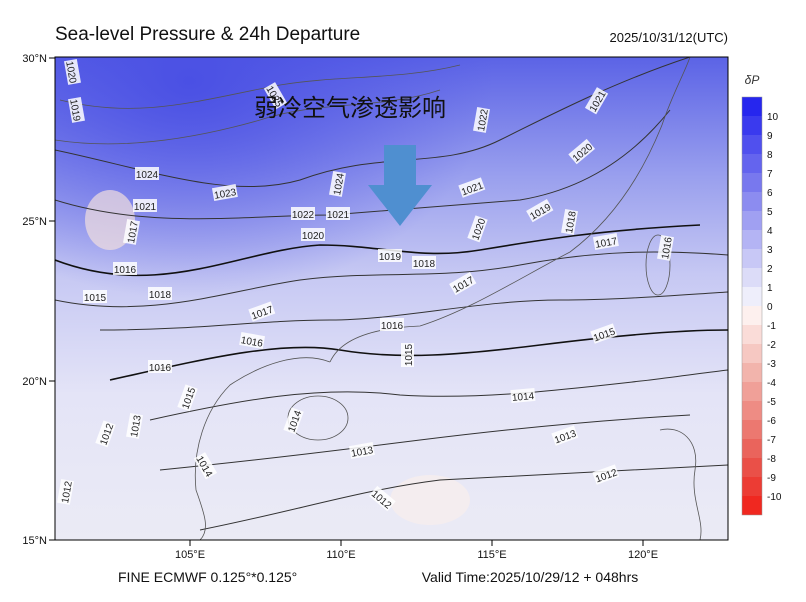  What do you see at coordinates (350, 108) in the screenshot?
I see `annotation: 弱冷空气渗透影响` at bounding box center [350, 108].